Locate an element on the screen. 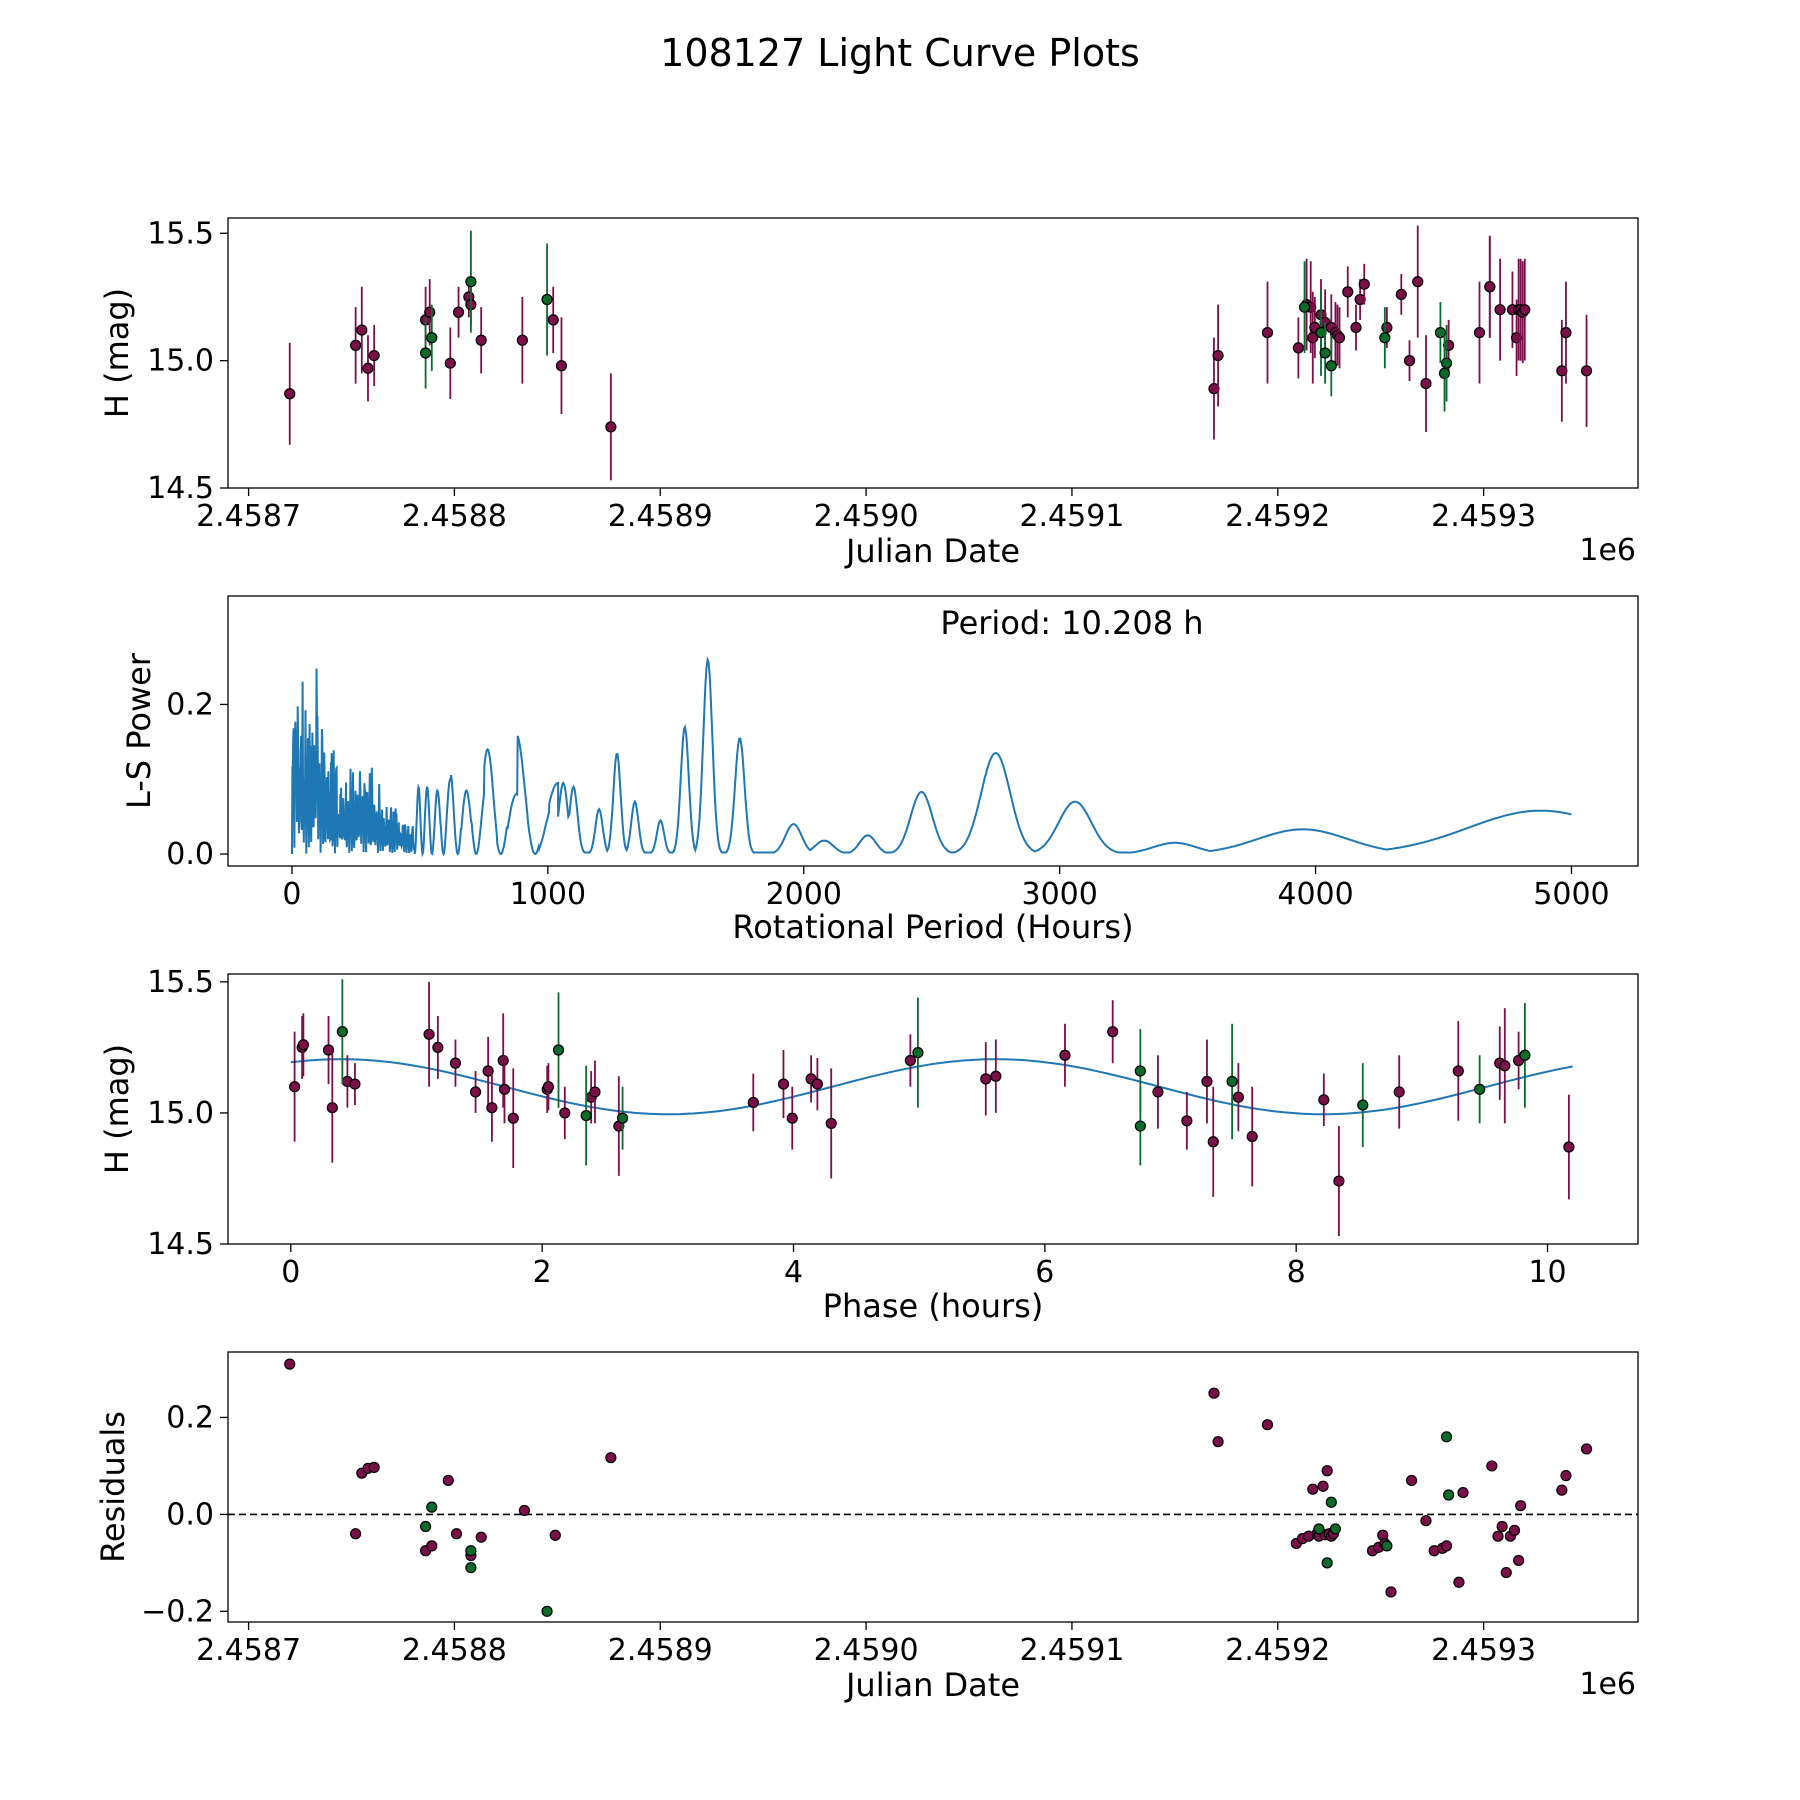  phase-xtick-label: 6 is located at coordinates (1044, 1272).